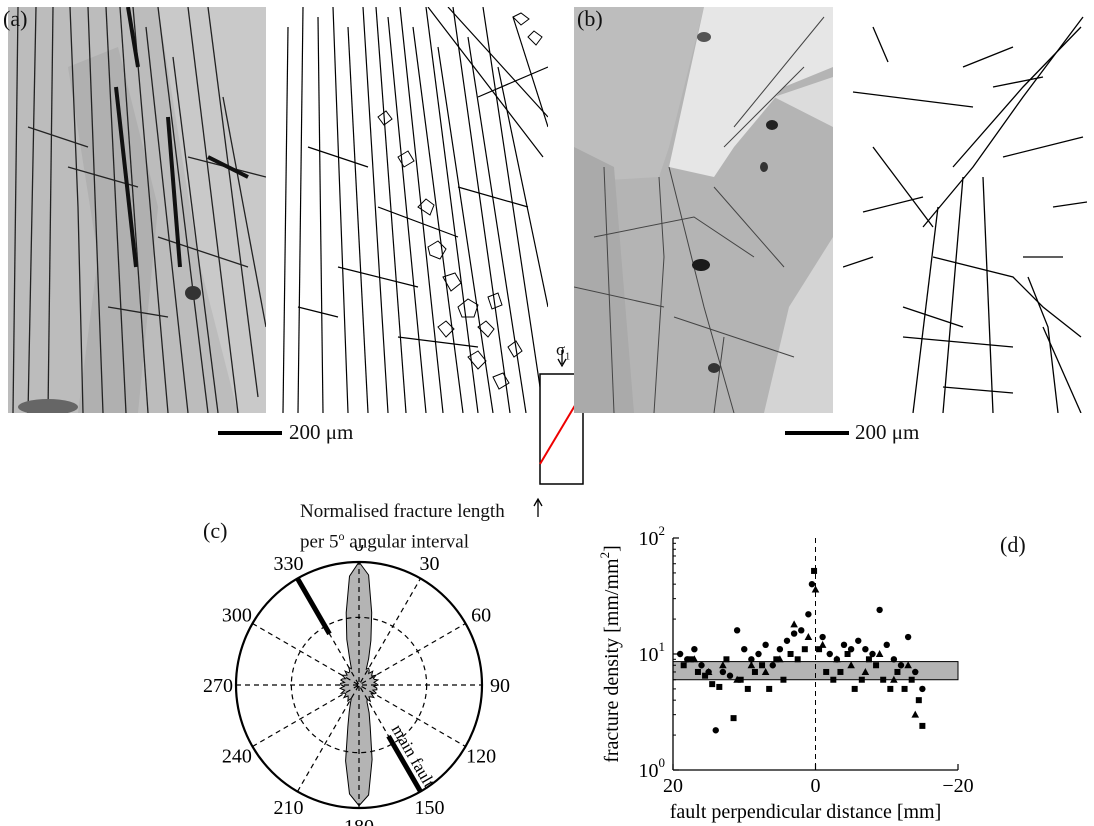 This screenshot has width=1094, height=826. I want to click on rose-outer-circle, so click(359, 685).